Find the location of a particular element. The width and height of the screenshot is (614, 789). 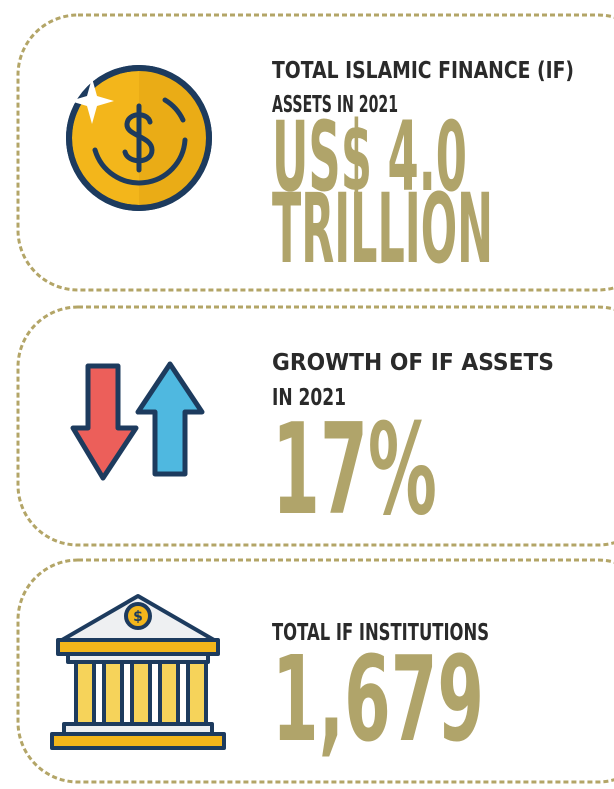

card-label: IN 2021 is located at coordinates (309, 398).